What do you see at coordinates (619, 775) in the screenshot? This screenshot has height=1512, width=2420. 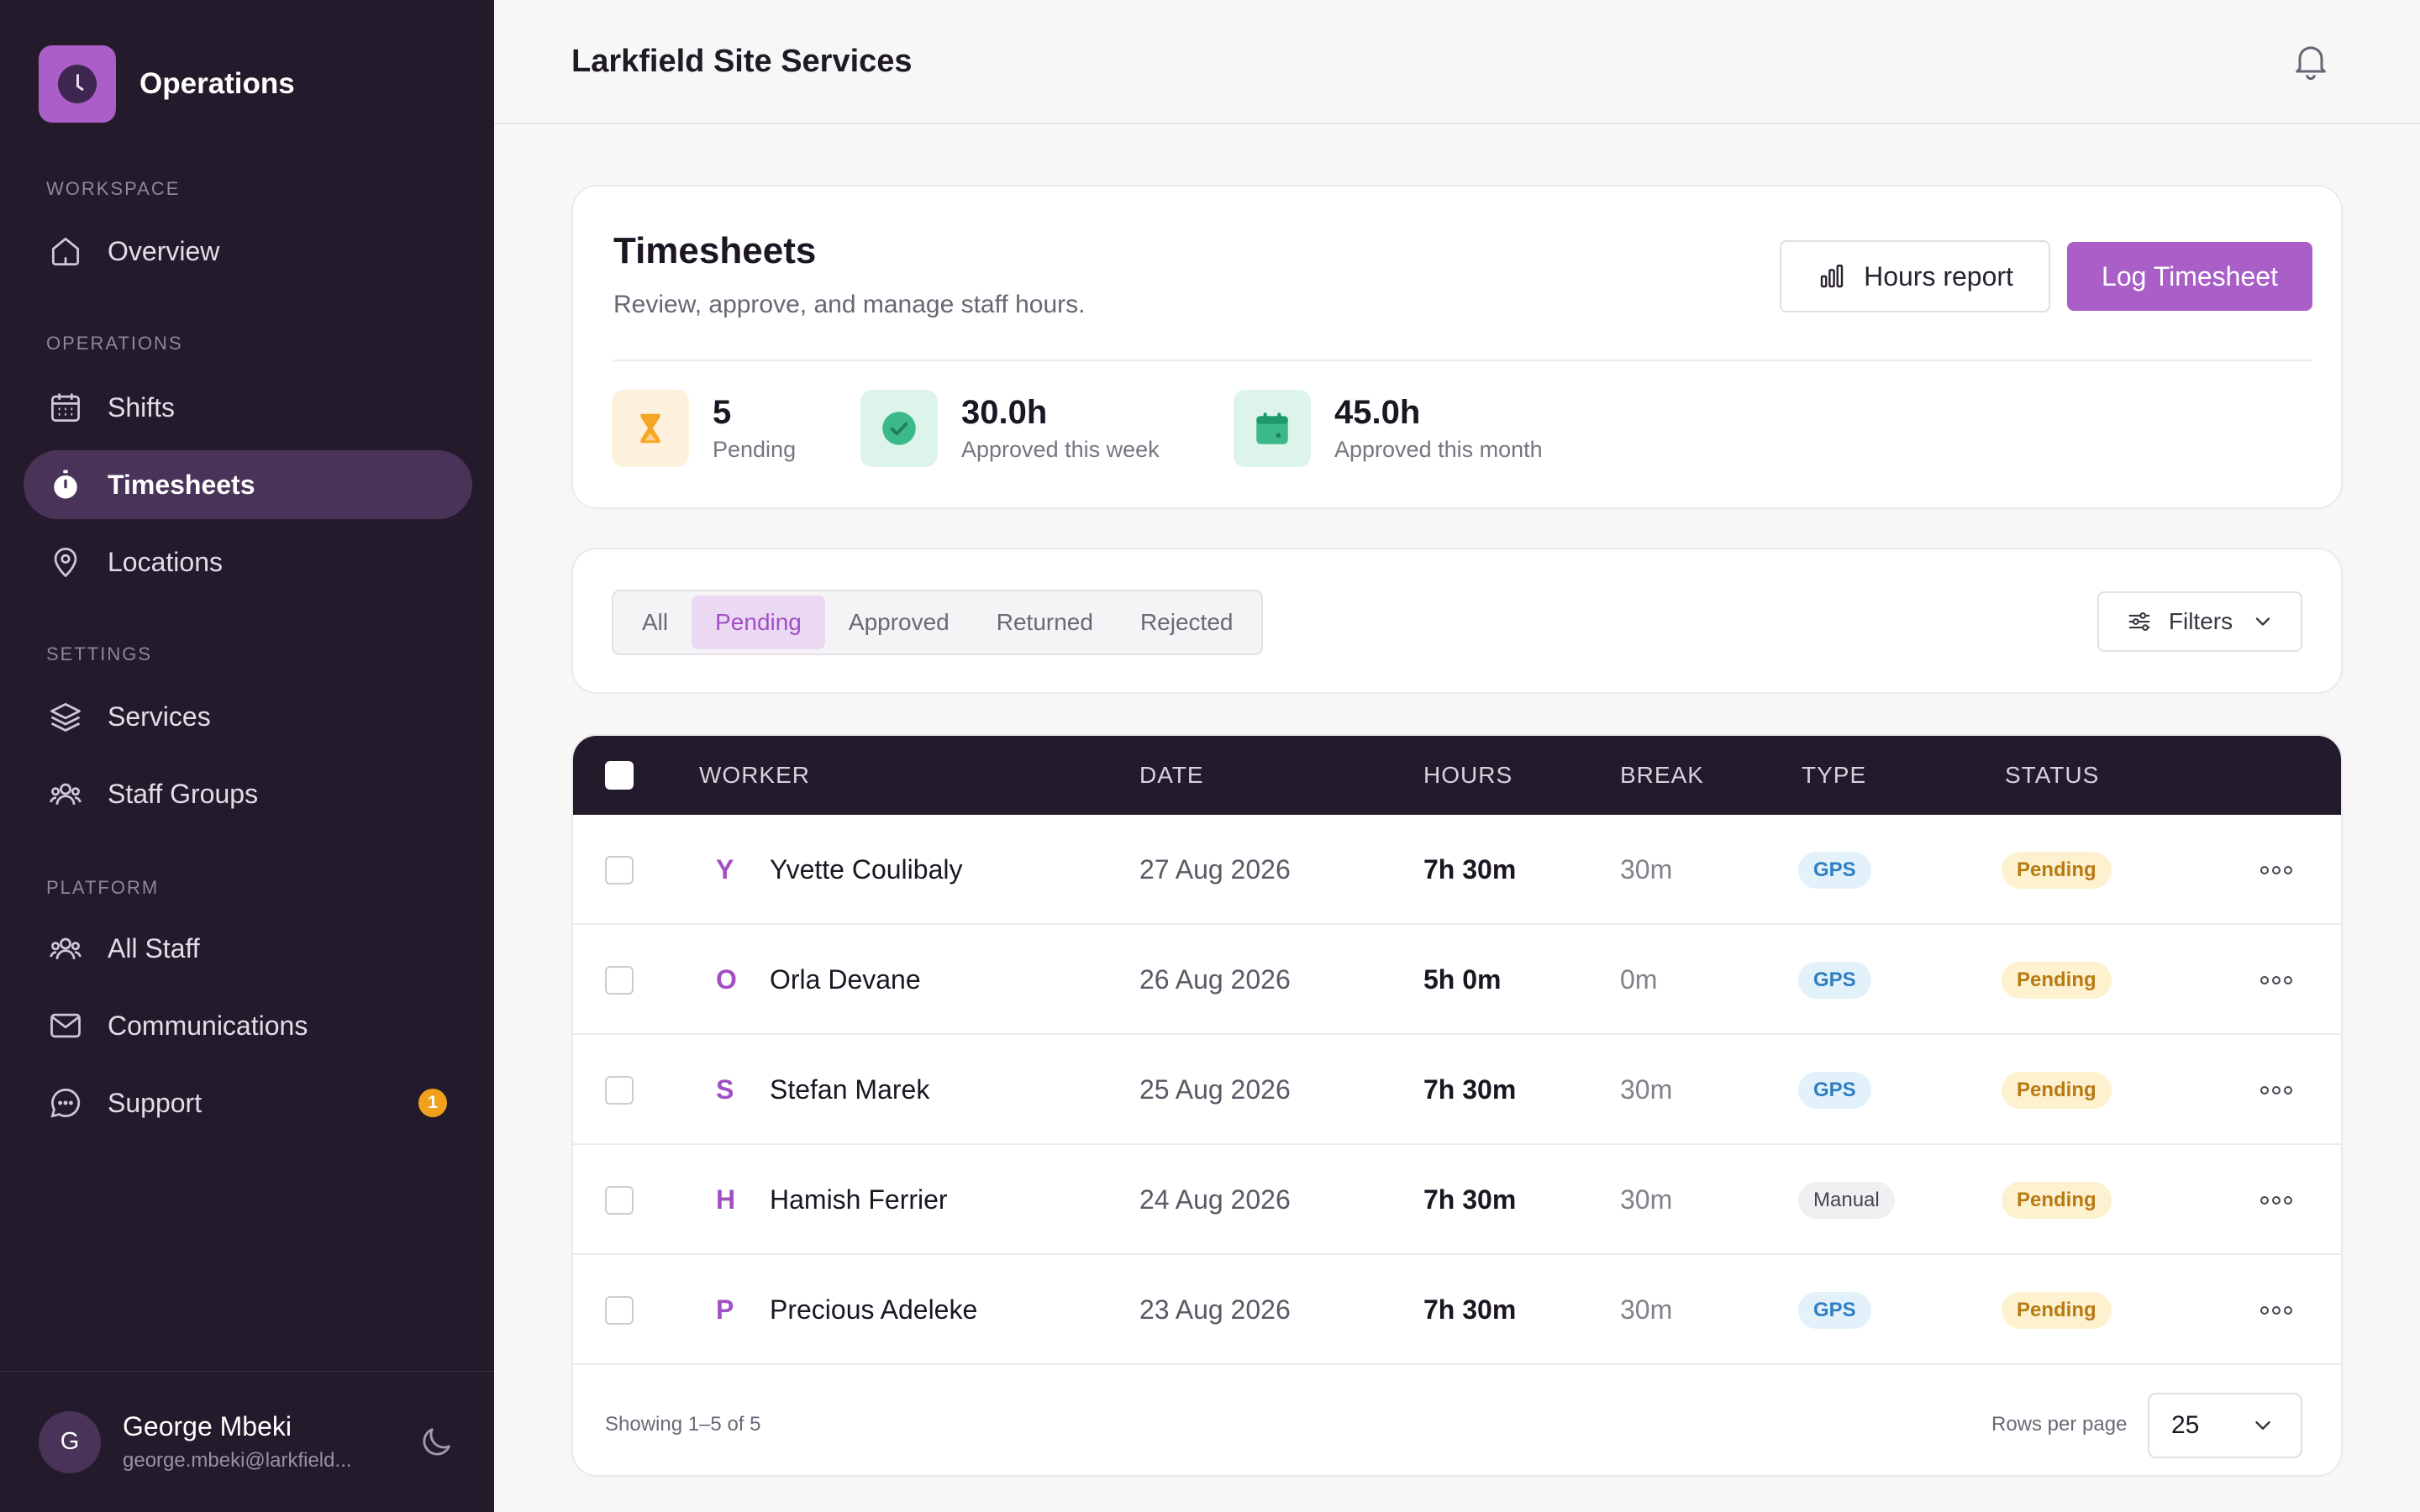 I see `select-all-checkbox` at bounding box center [619, 775].